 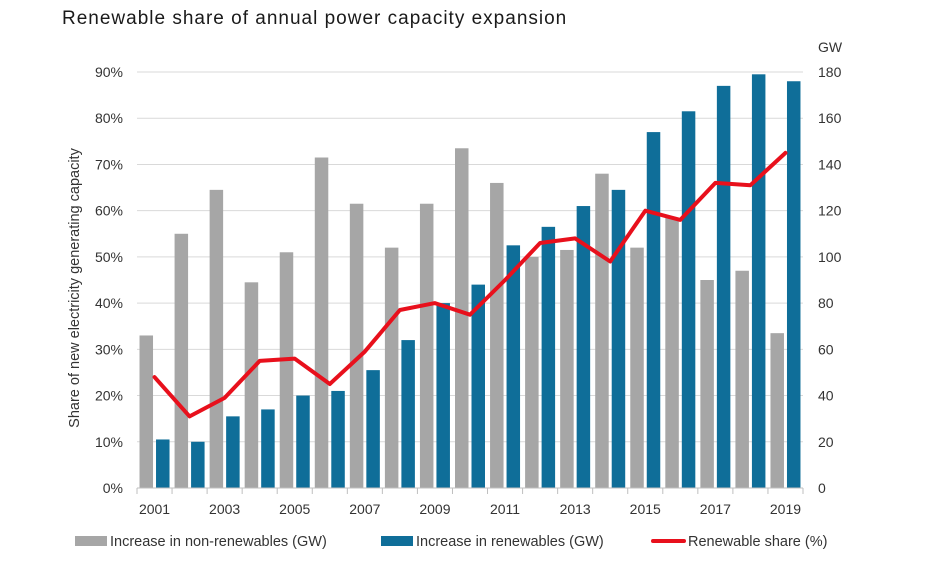 I want to click on x-tick-label: 2015, so click(x=645, y=509).